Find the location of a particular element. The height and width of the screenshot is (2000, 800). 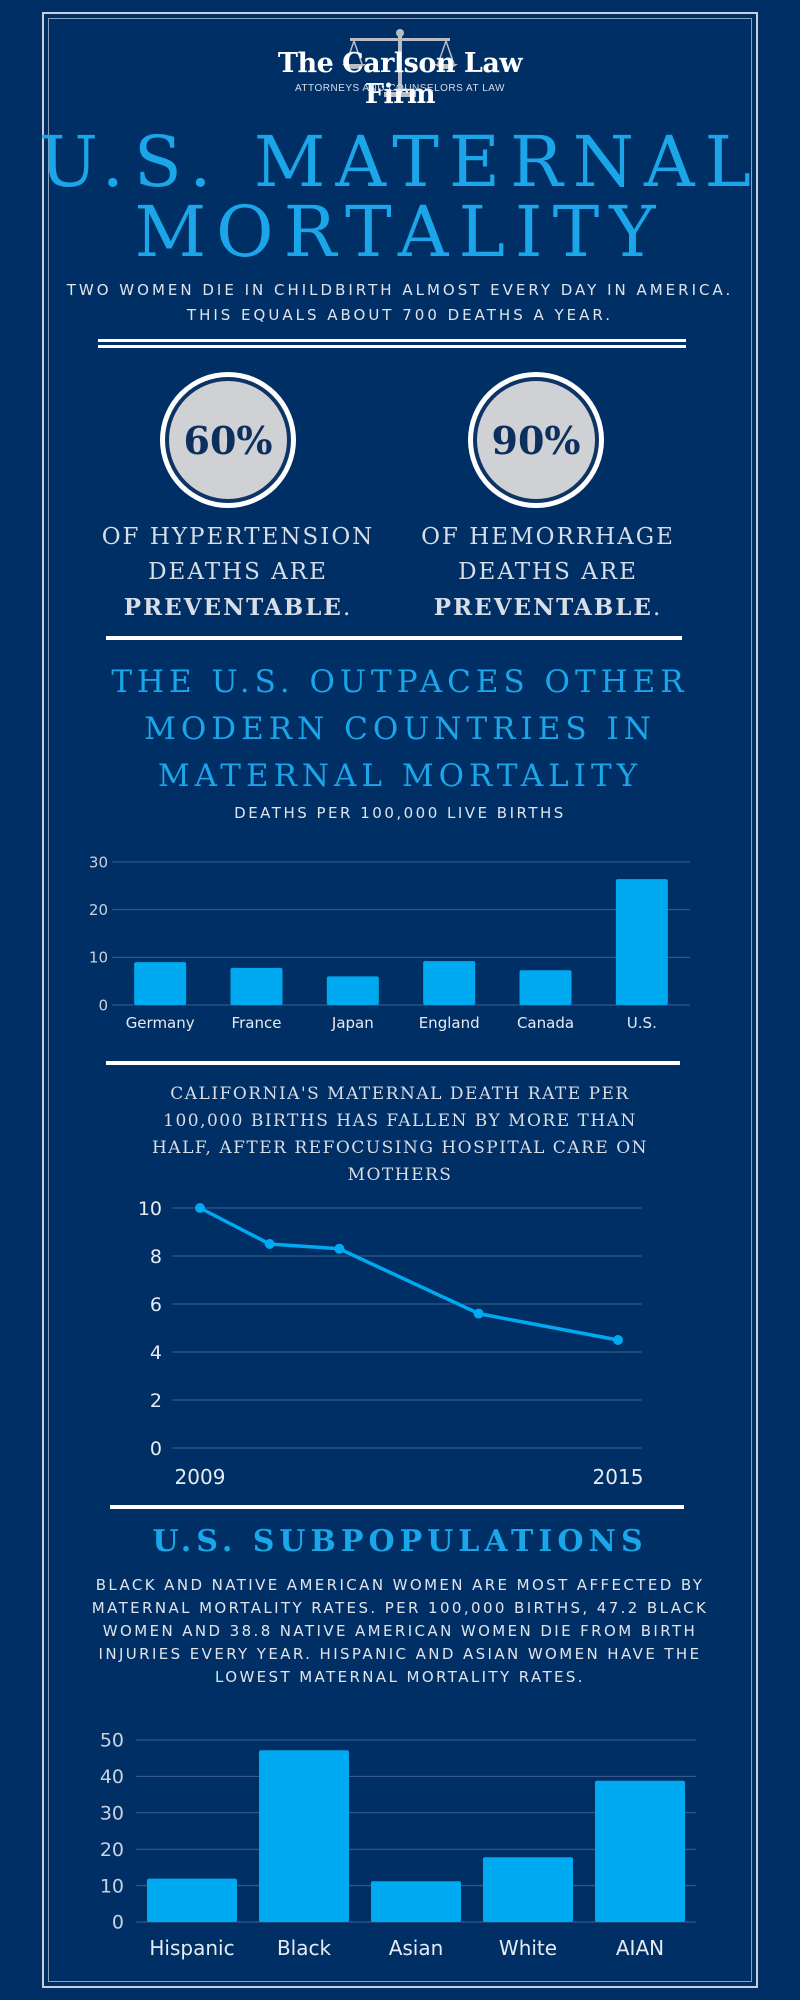

bar-hispanic is located at coordinates (192, 1900).